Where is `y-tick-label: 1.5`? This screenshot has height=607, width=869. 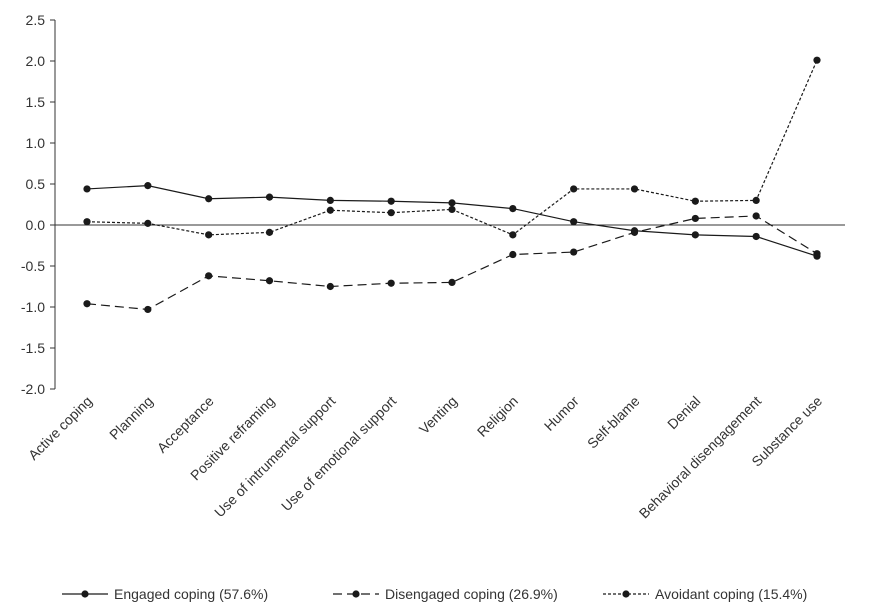 y-tick-label: 1.5 is located at coordinates (36, 102).